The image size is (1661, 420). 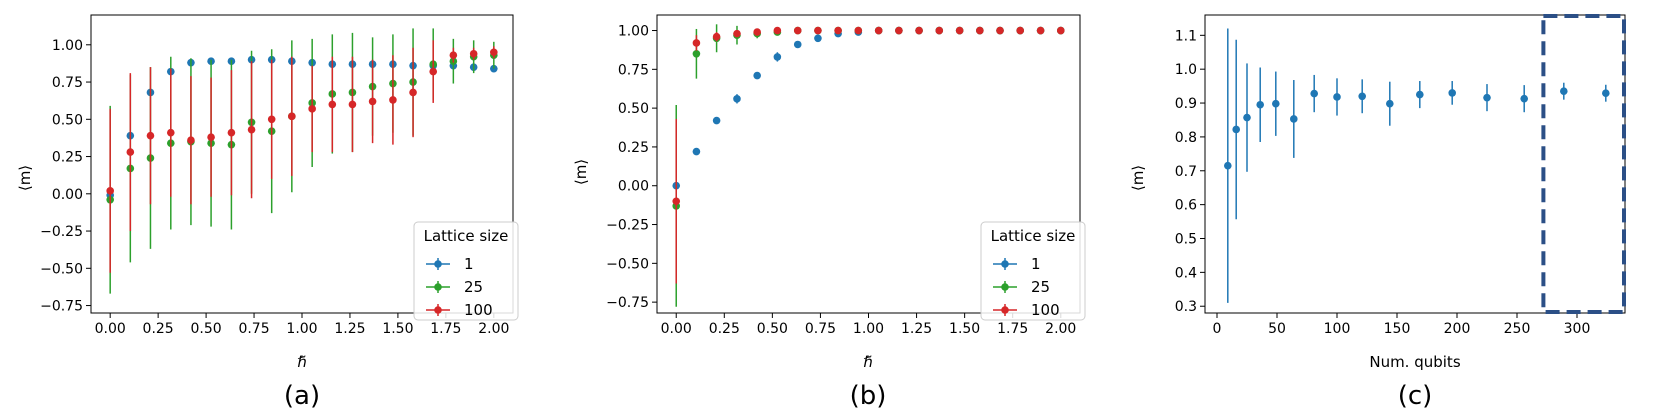 What do you see at coordinates (1186, 138) in the screenshot?
I see `panel-c-ytick-label: 0.8` at bounding box center [1186, 138].